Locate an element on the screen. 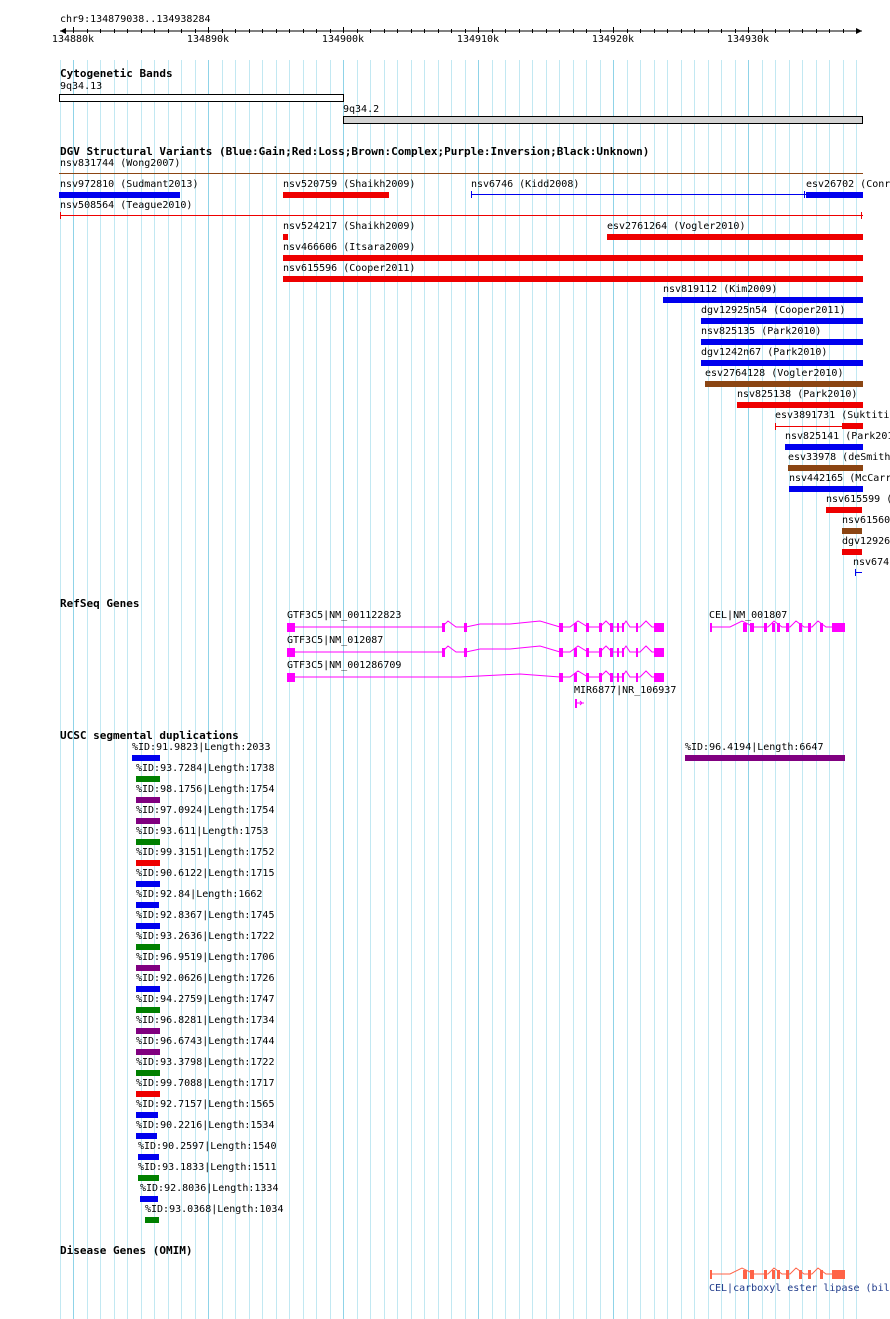 The image size is (890, 1319). tick-label: 134900k is located at coordinates (343, 39).